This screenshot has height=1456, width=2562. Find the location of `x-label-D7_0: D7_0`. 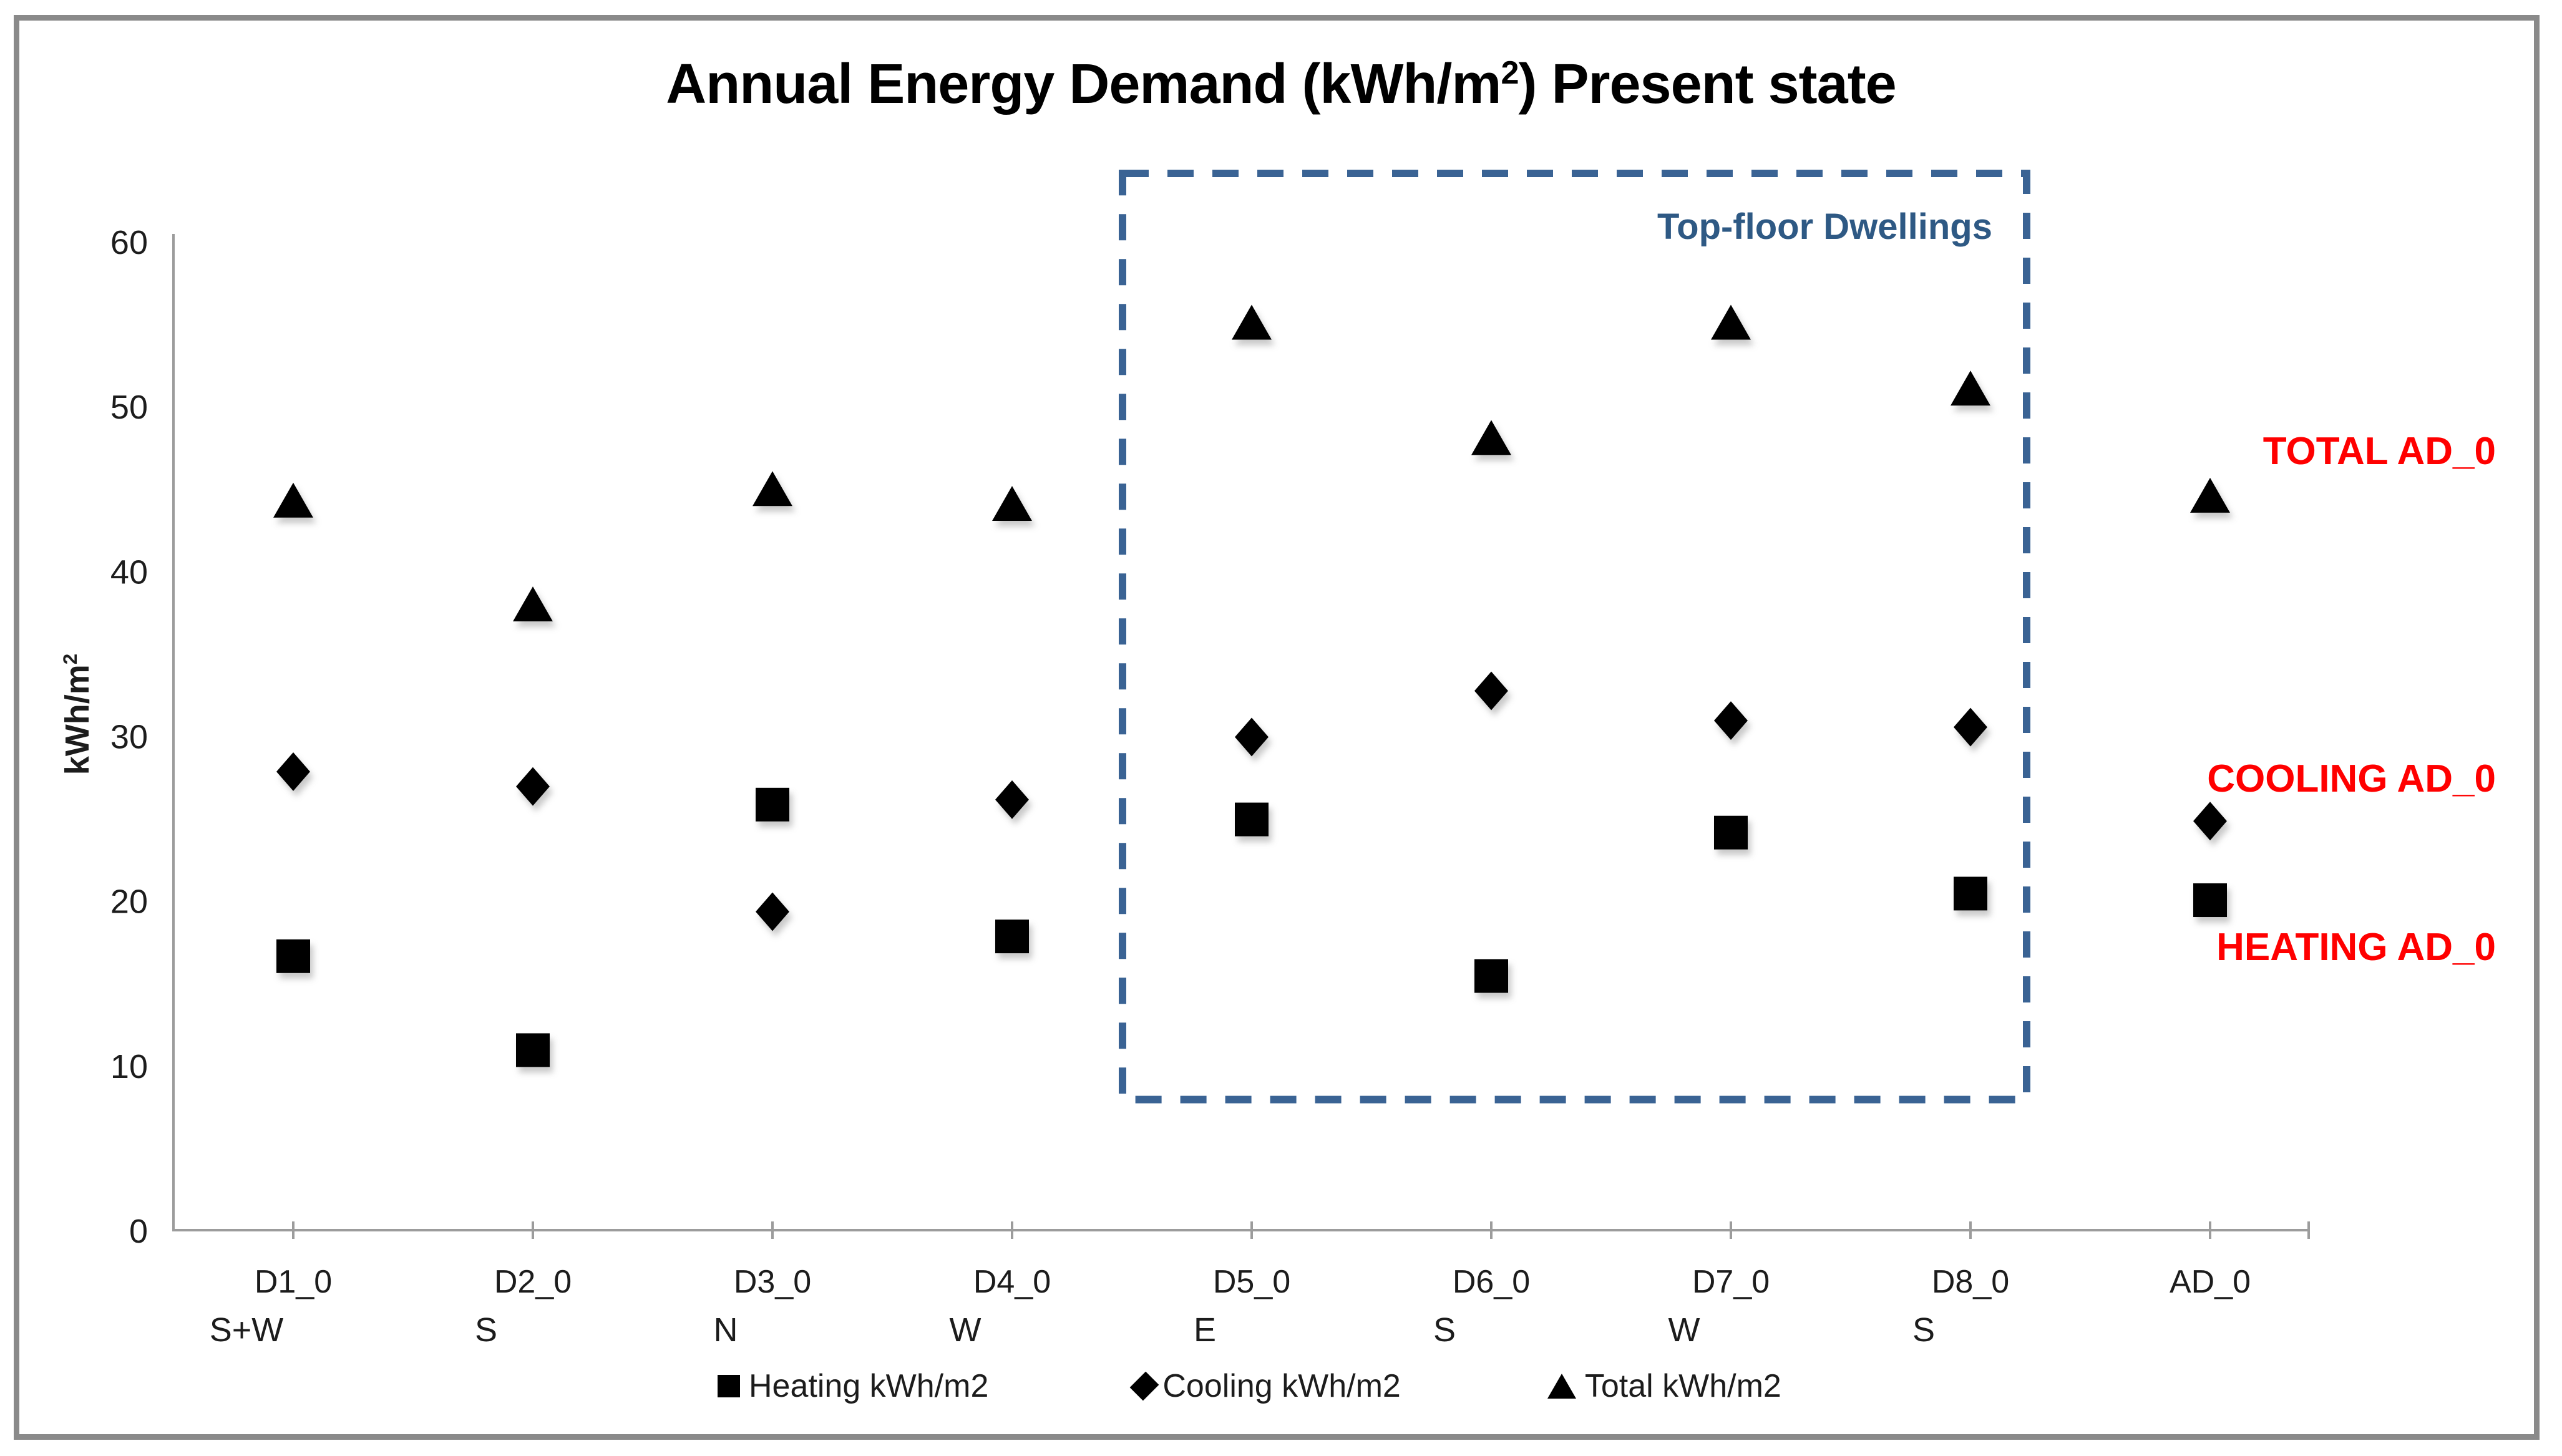

x-label-D7_0: D7_0 is located at coordinates (1731, 1282).